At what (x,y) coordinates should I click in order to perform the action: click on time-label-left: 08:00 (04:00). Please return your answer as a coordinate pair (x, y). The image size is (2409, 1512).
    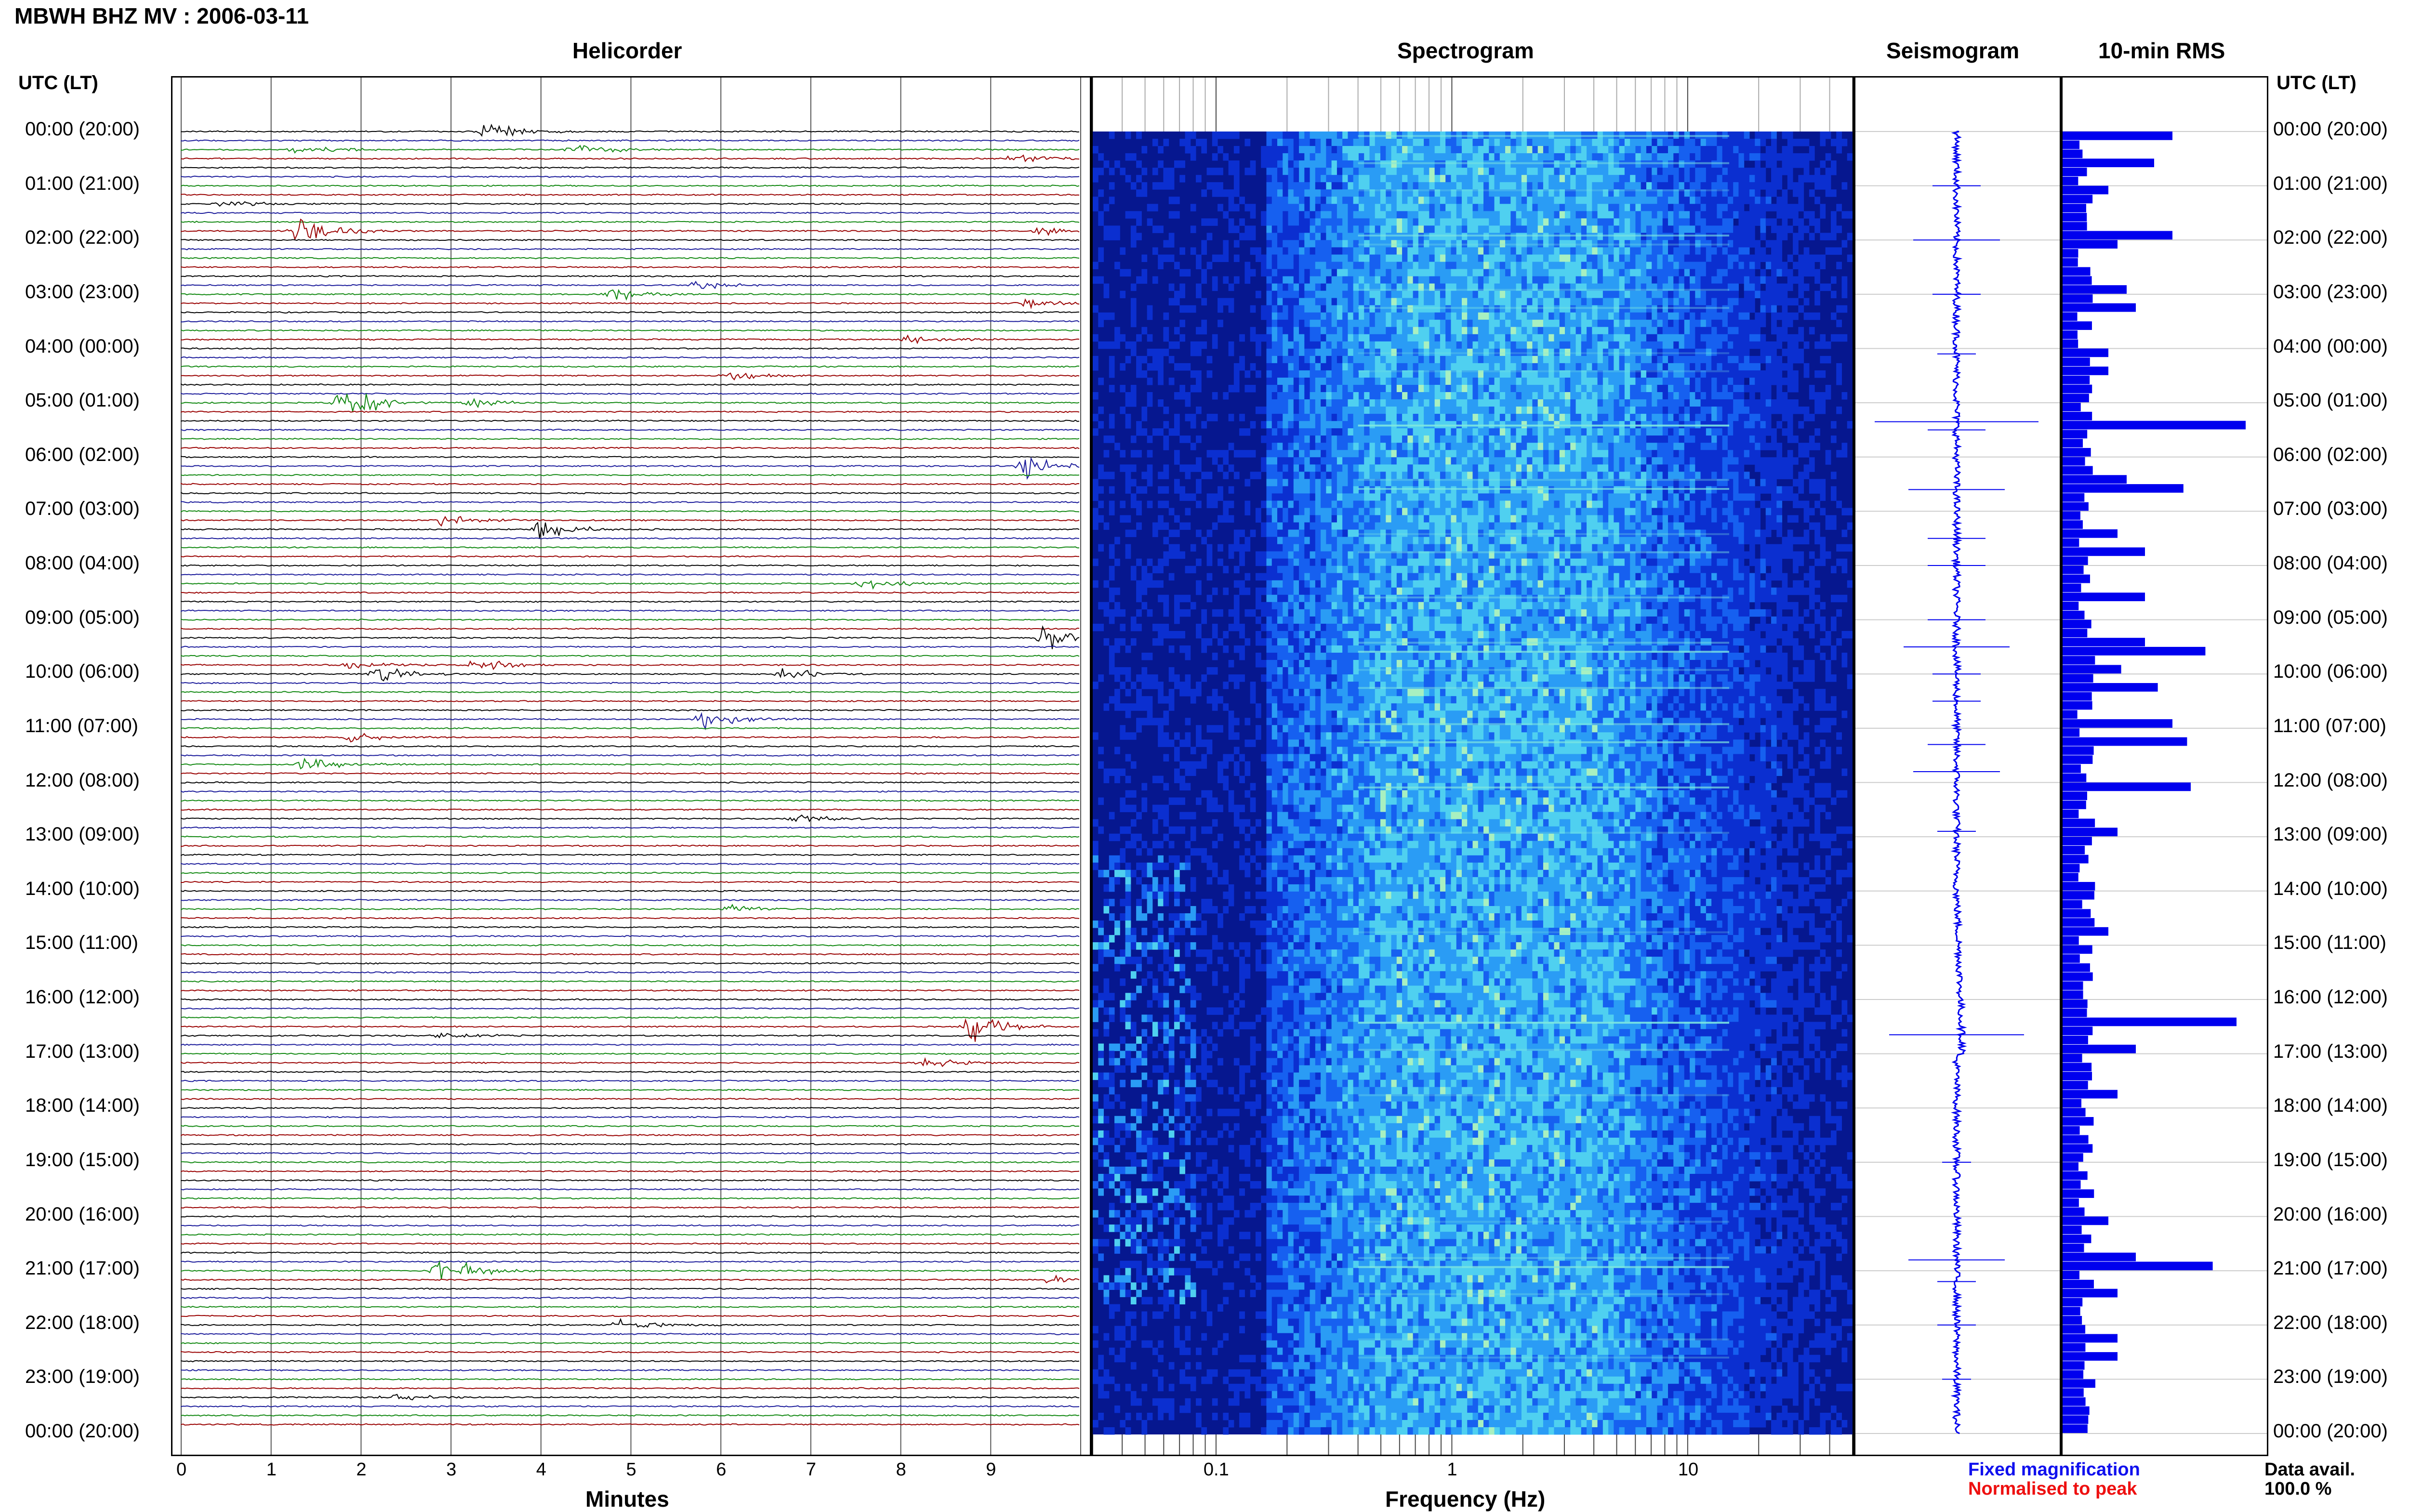
    Looking at the image, I should click on (82, 563).